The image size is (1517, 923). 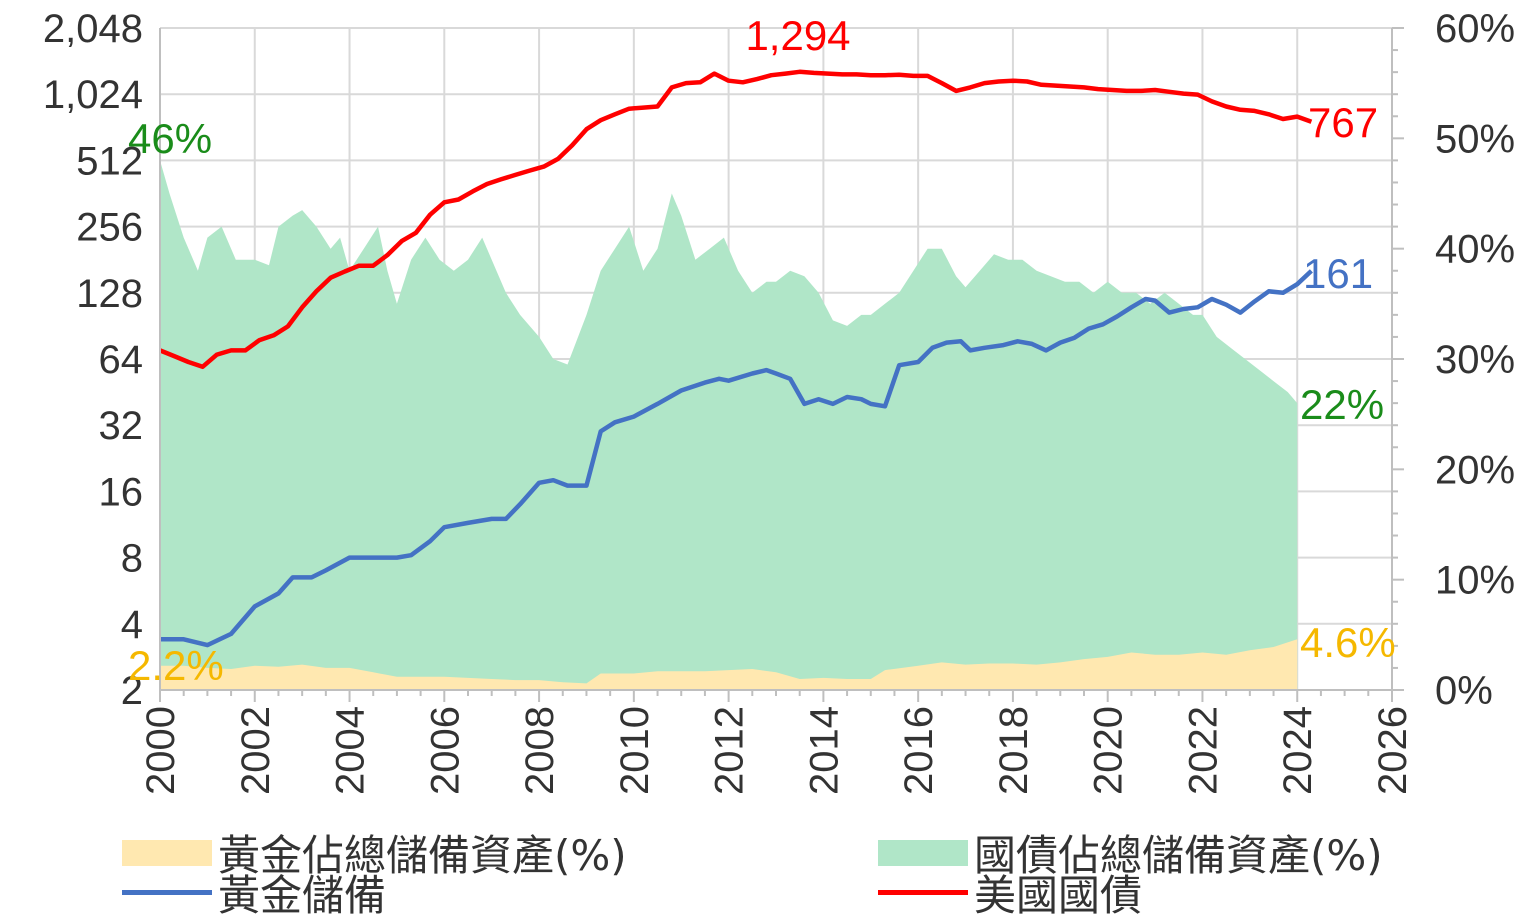 I want to click on y-right-tick-label: 60%, so click(x=1475, y=29).